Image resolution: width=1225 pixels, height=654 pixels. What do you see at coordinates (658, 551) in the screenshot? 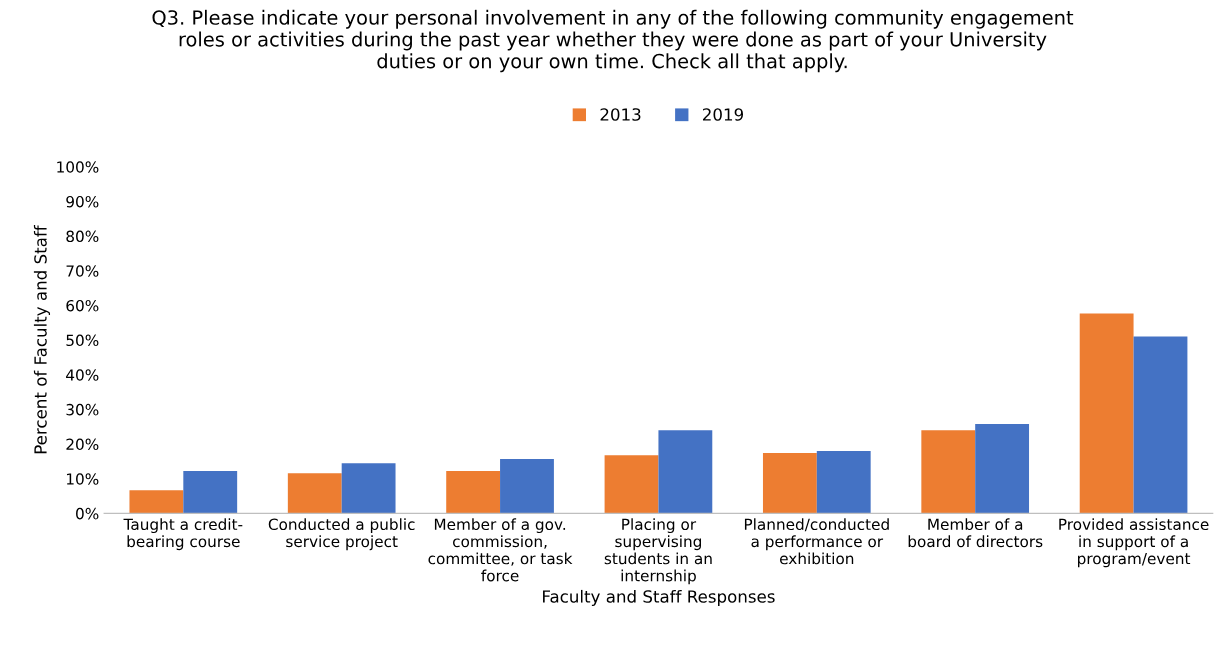
I see `x-tick-label: Placing or supervising students in an internship` at bounding box center [658, 551].